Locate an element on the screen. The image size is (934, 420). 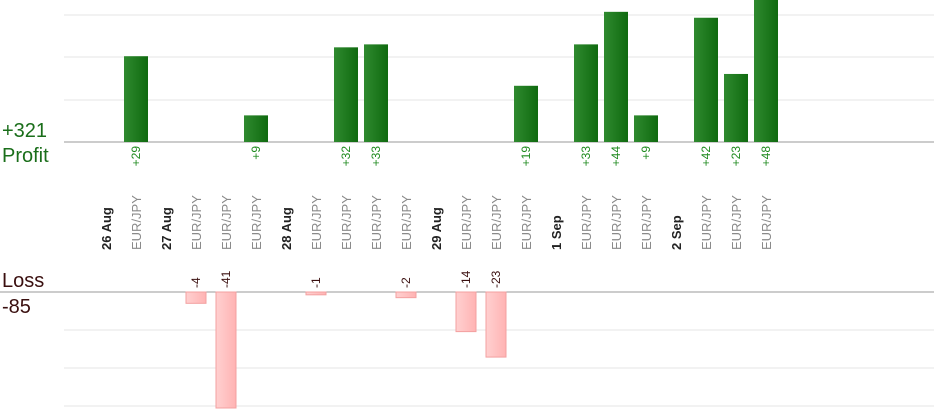
profit-value-label: +19 is located at coordinates (526, 156).